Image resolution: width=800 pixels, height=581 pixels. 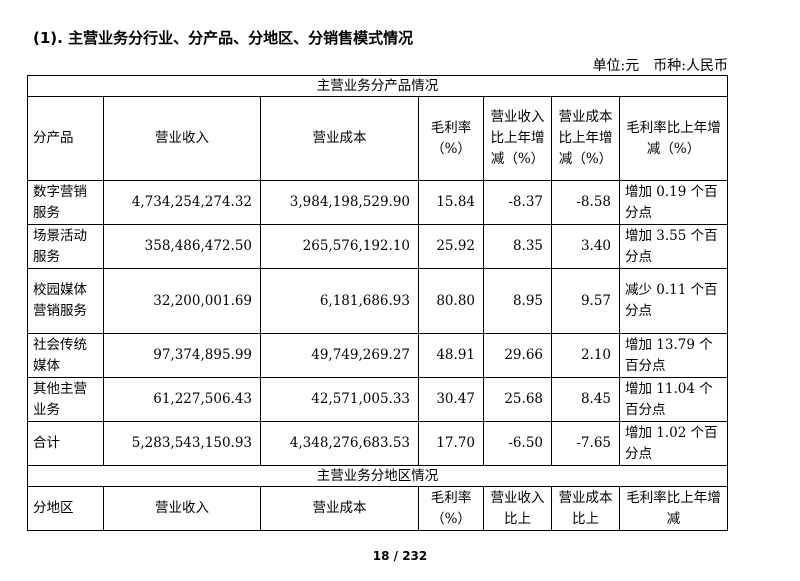 What do you see at coordinates (585, 355) in the screenshot?
I see `row-cost-change: 2.10` at bounding box center [585, 355].